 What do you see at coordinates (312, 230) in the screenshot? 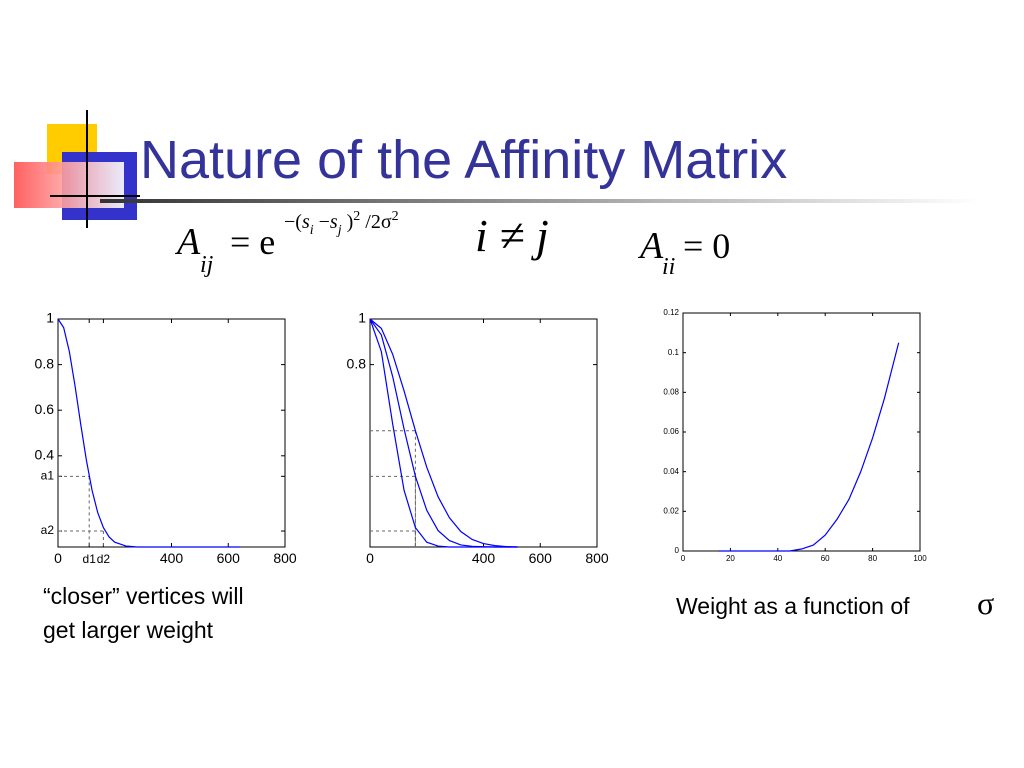
I see `exp-part: i` at bounding box center [312, 230].